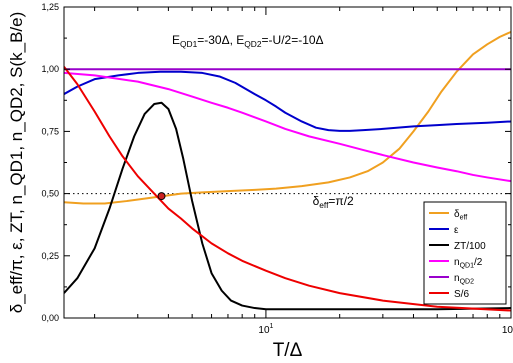 This screenshot has width=513, height=363. What do you see at coordinates (324, 205) in the screenshot?
I see `reference-annotation-part: eff` at bounding box center [324, 205].